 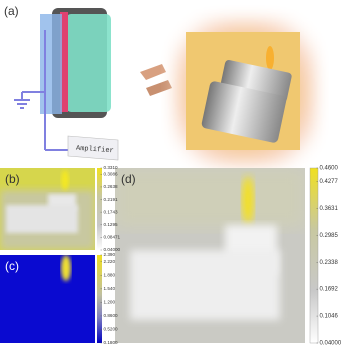 What do you see at coordinates (329, 182) in the screenshot?
I see `colorbar-tick-label: 0.4277` at bounding box center [329, 182].